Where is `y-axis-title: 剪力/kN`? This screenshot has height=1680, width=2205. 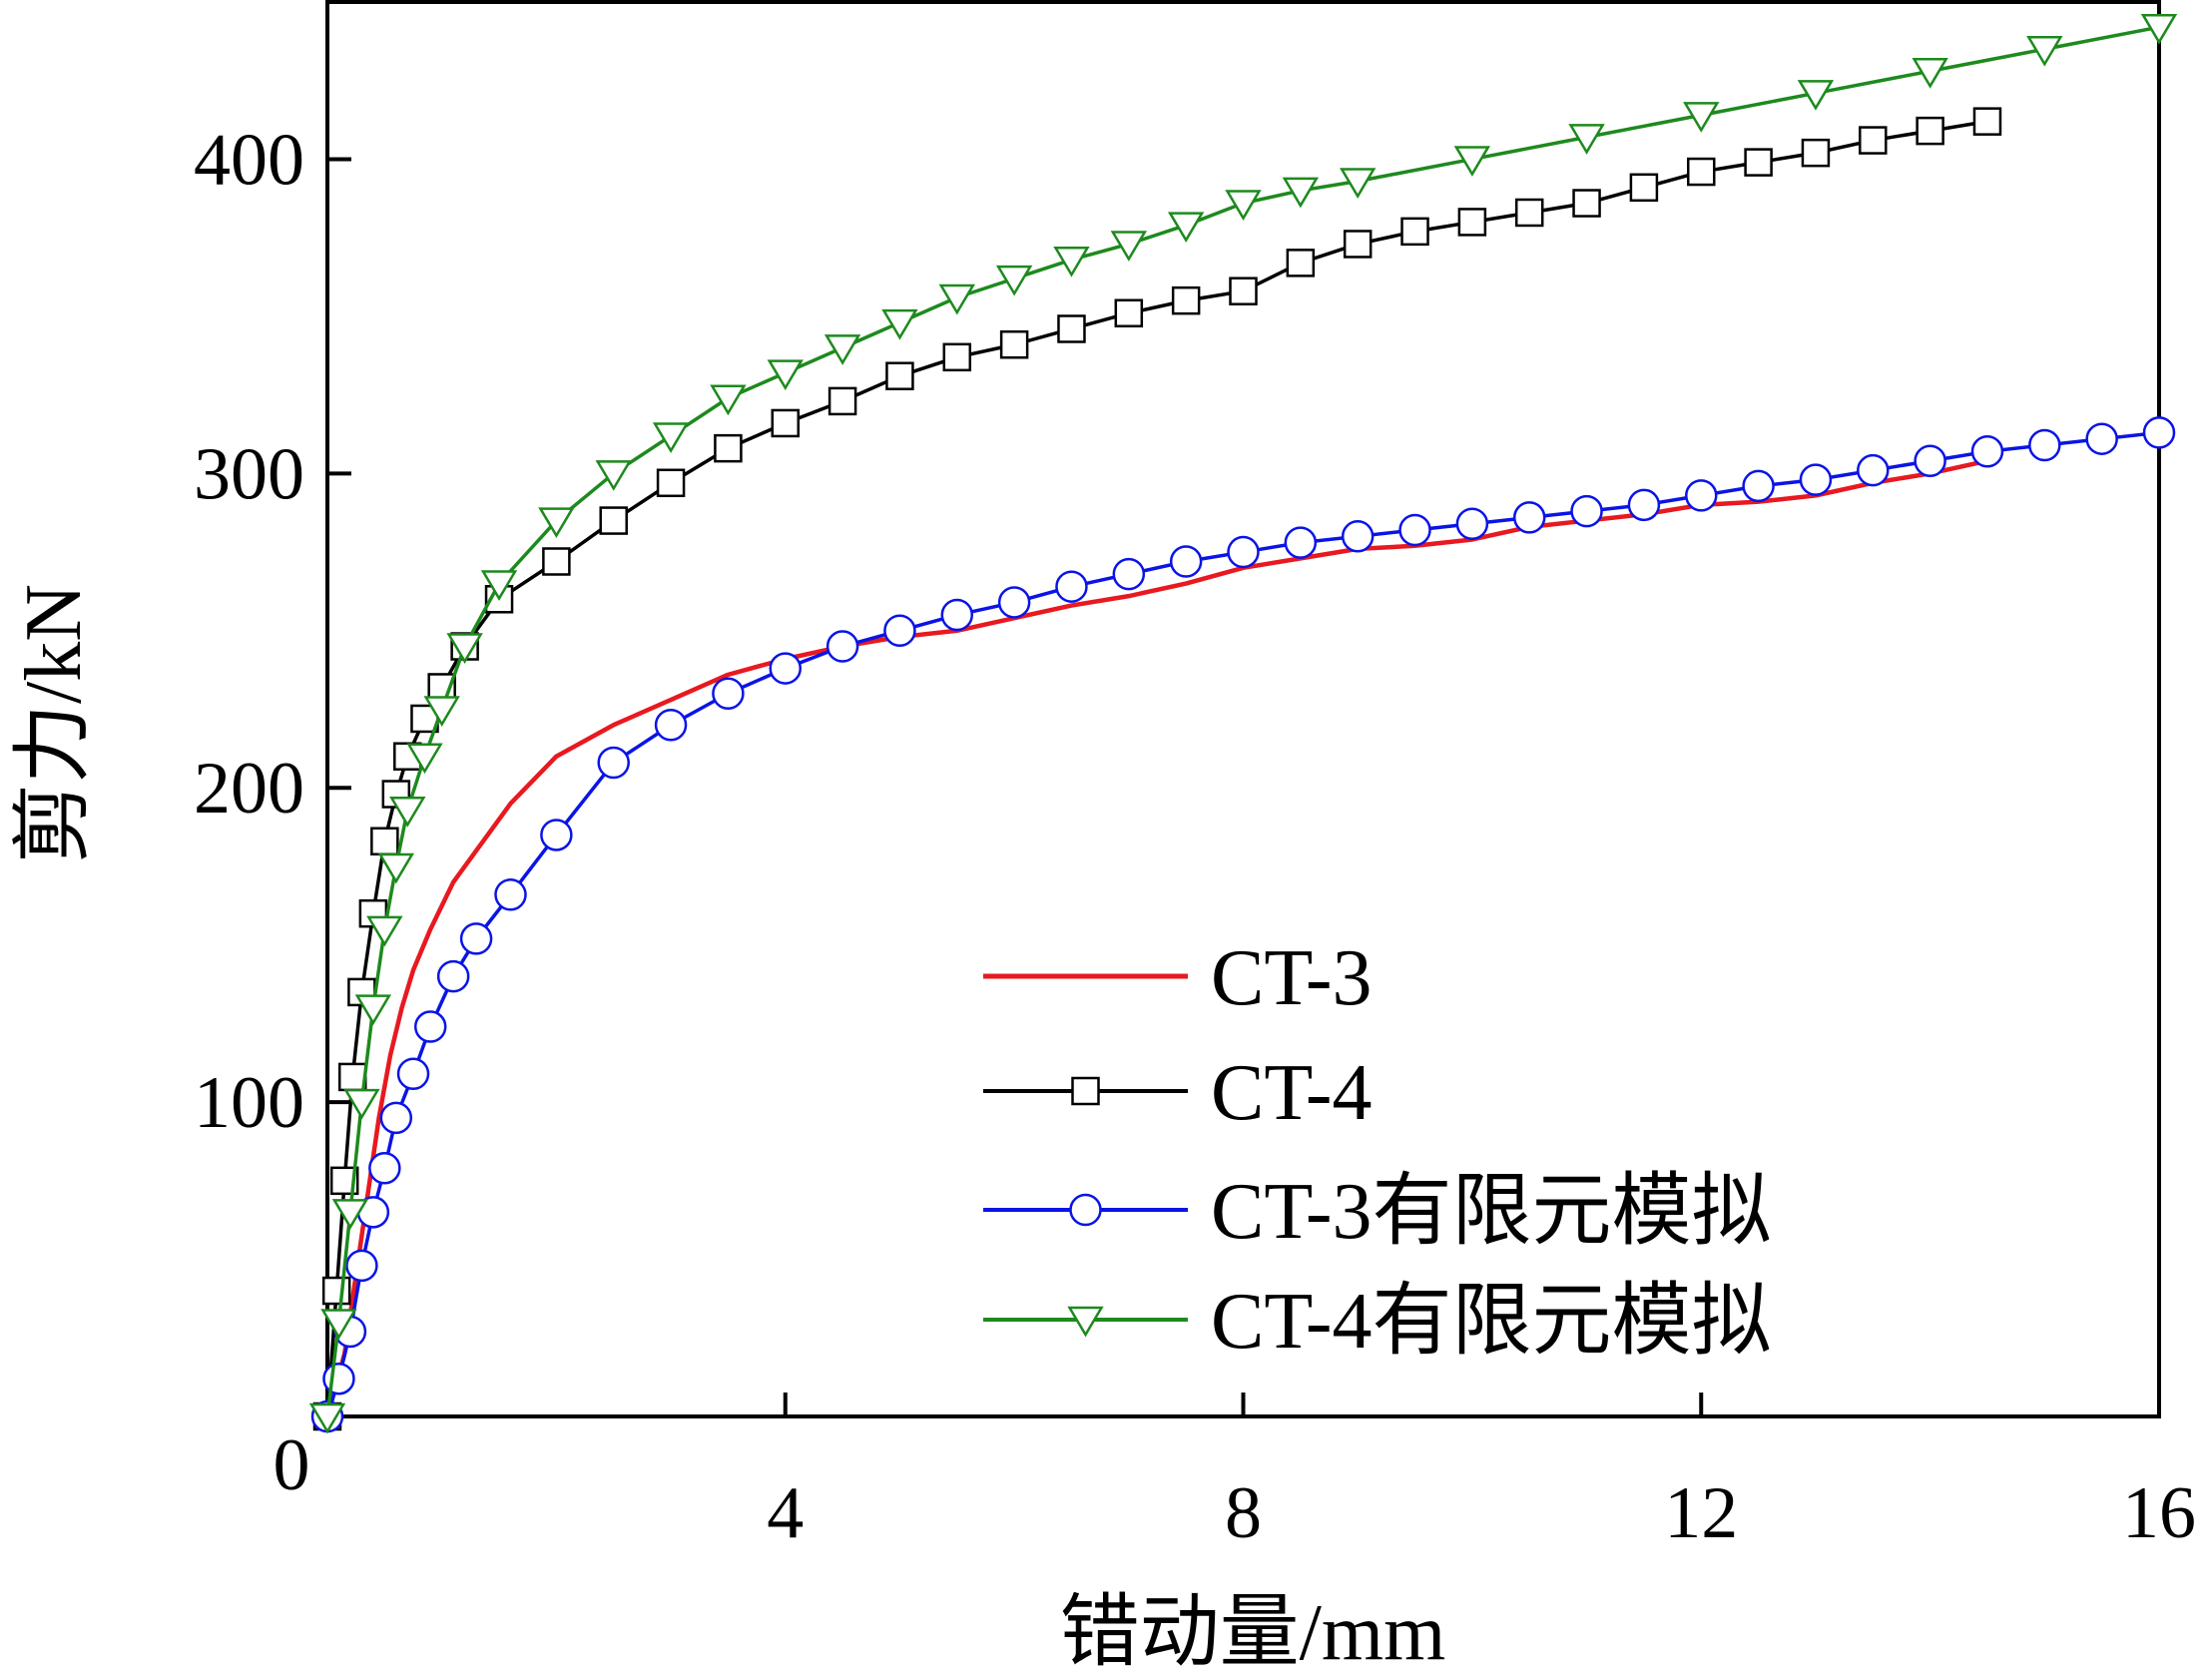 y-axis-title: 剪力/kN is located at coordinates (54, 723).